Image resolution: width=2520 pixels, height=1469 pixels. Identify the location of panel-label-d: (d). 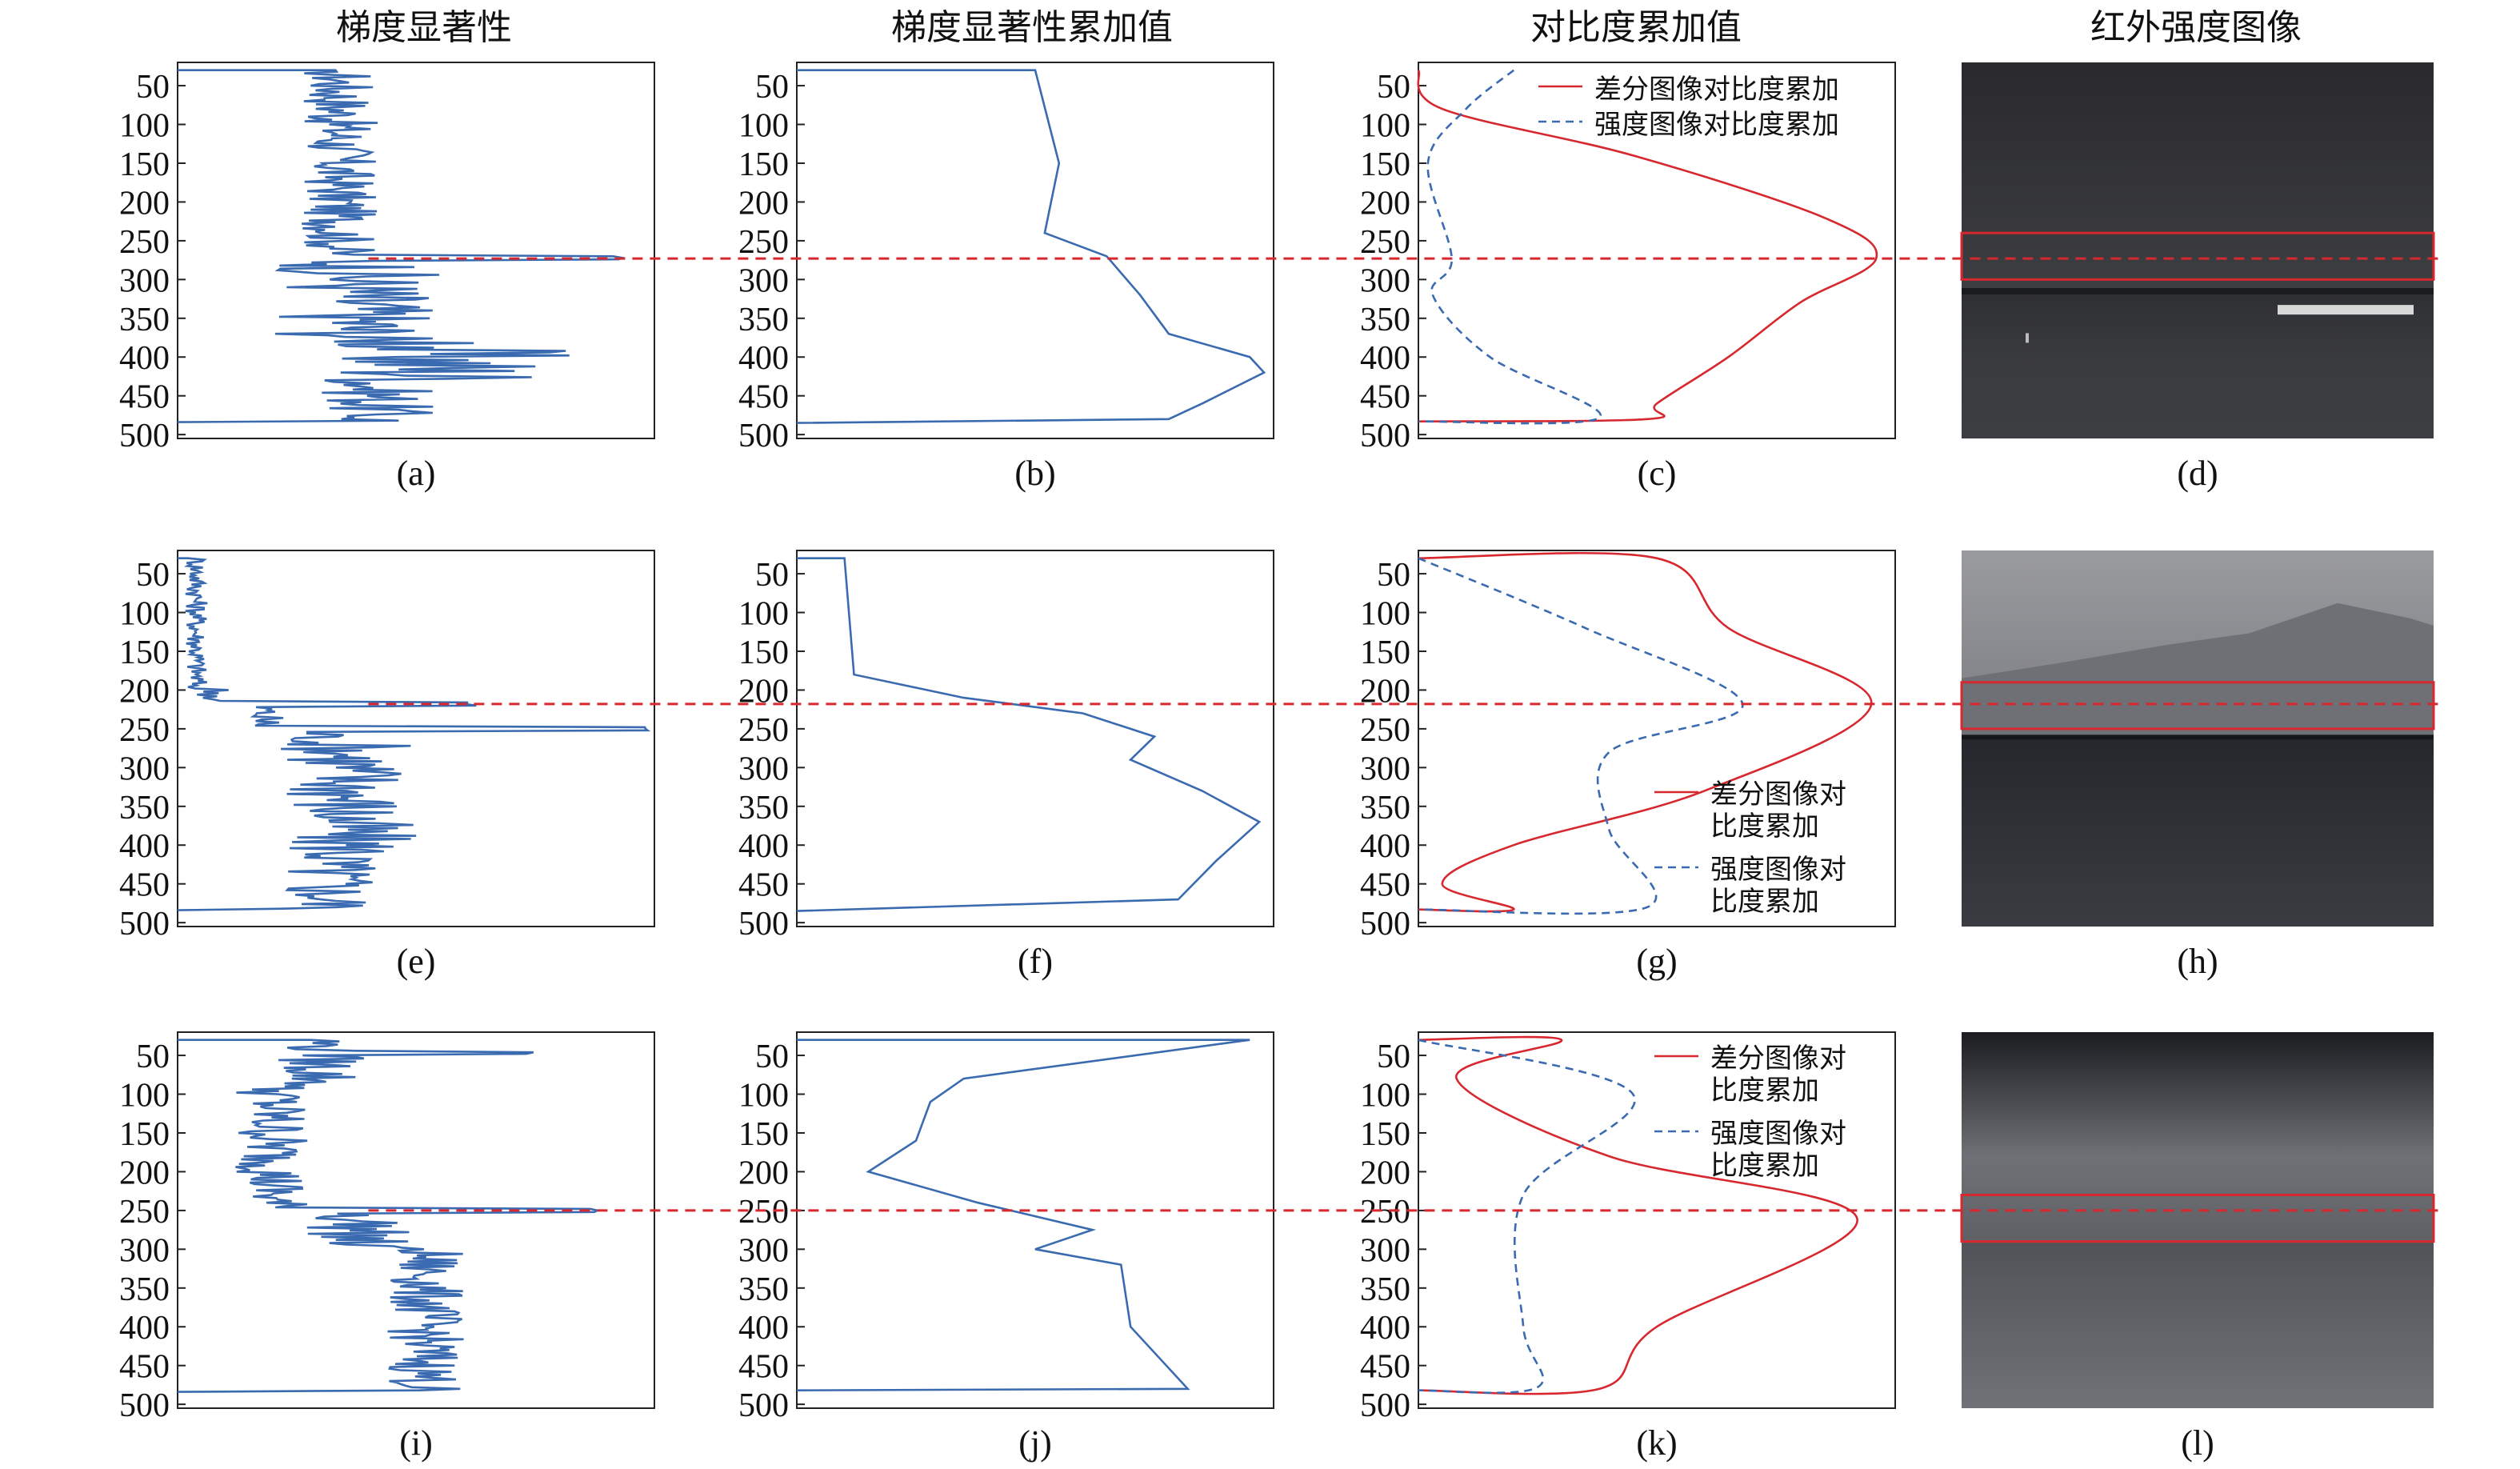
(2197, 473).